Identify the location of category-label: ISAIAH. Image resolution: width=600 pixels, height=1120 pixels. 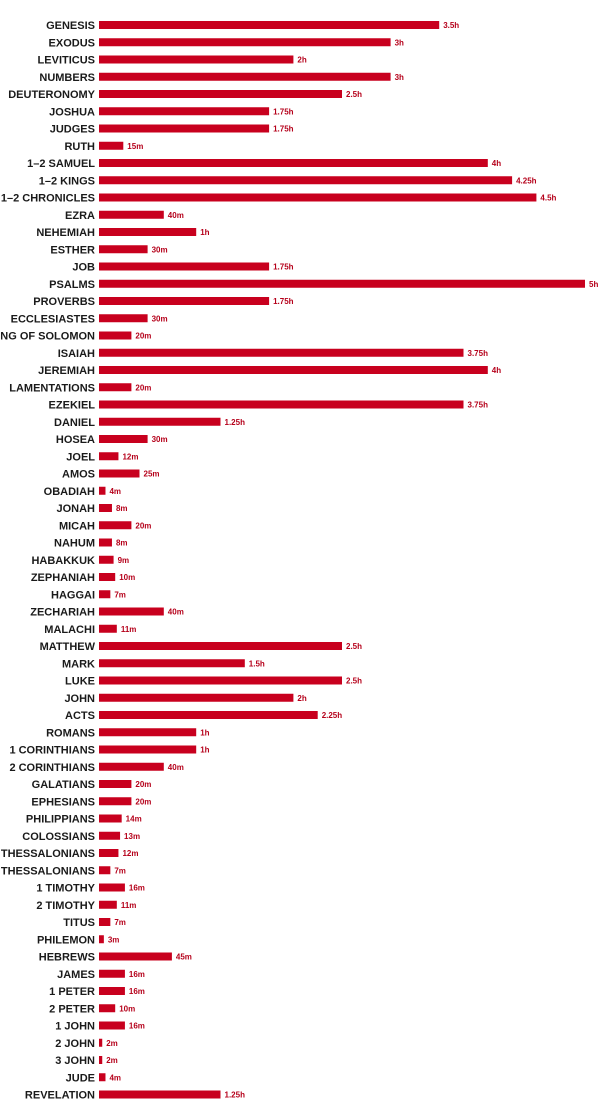
(76, 354).